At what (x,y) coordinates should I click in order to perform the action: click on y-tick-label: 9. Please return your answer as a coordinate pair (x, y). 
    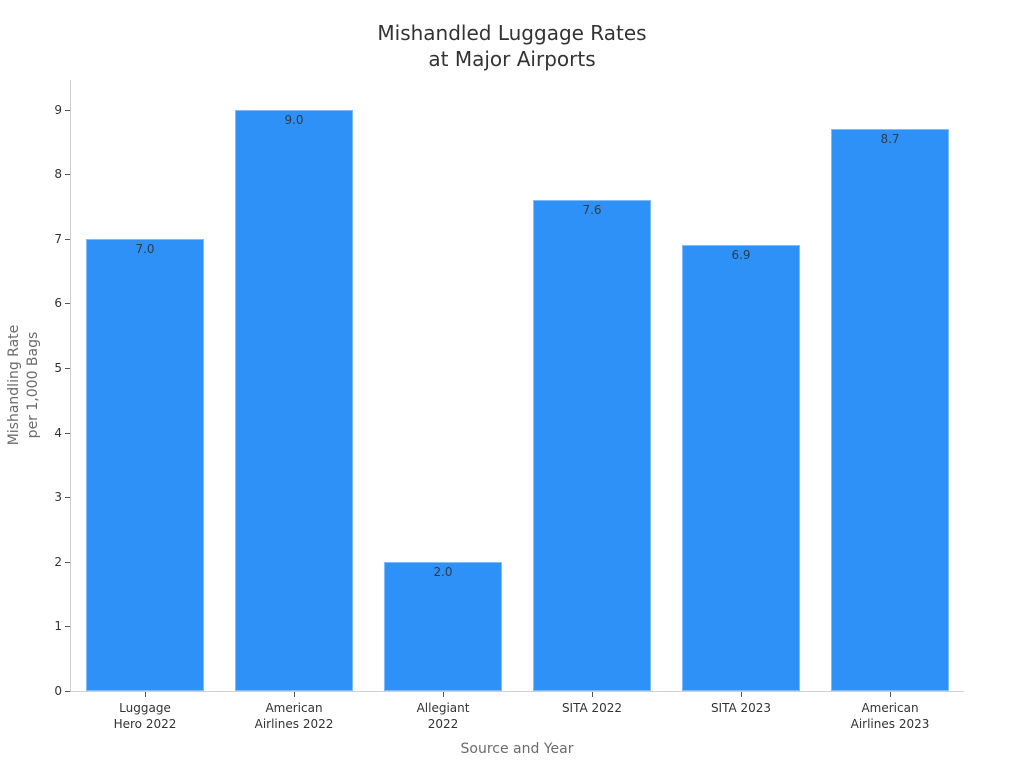
    Looking at the image, I should click on (58, 109).